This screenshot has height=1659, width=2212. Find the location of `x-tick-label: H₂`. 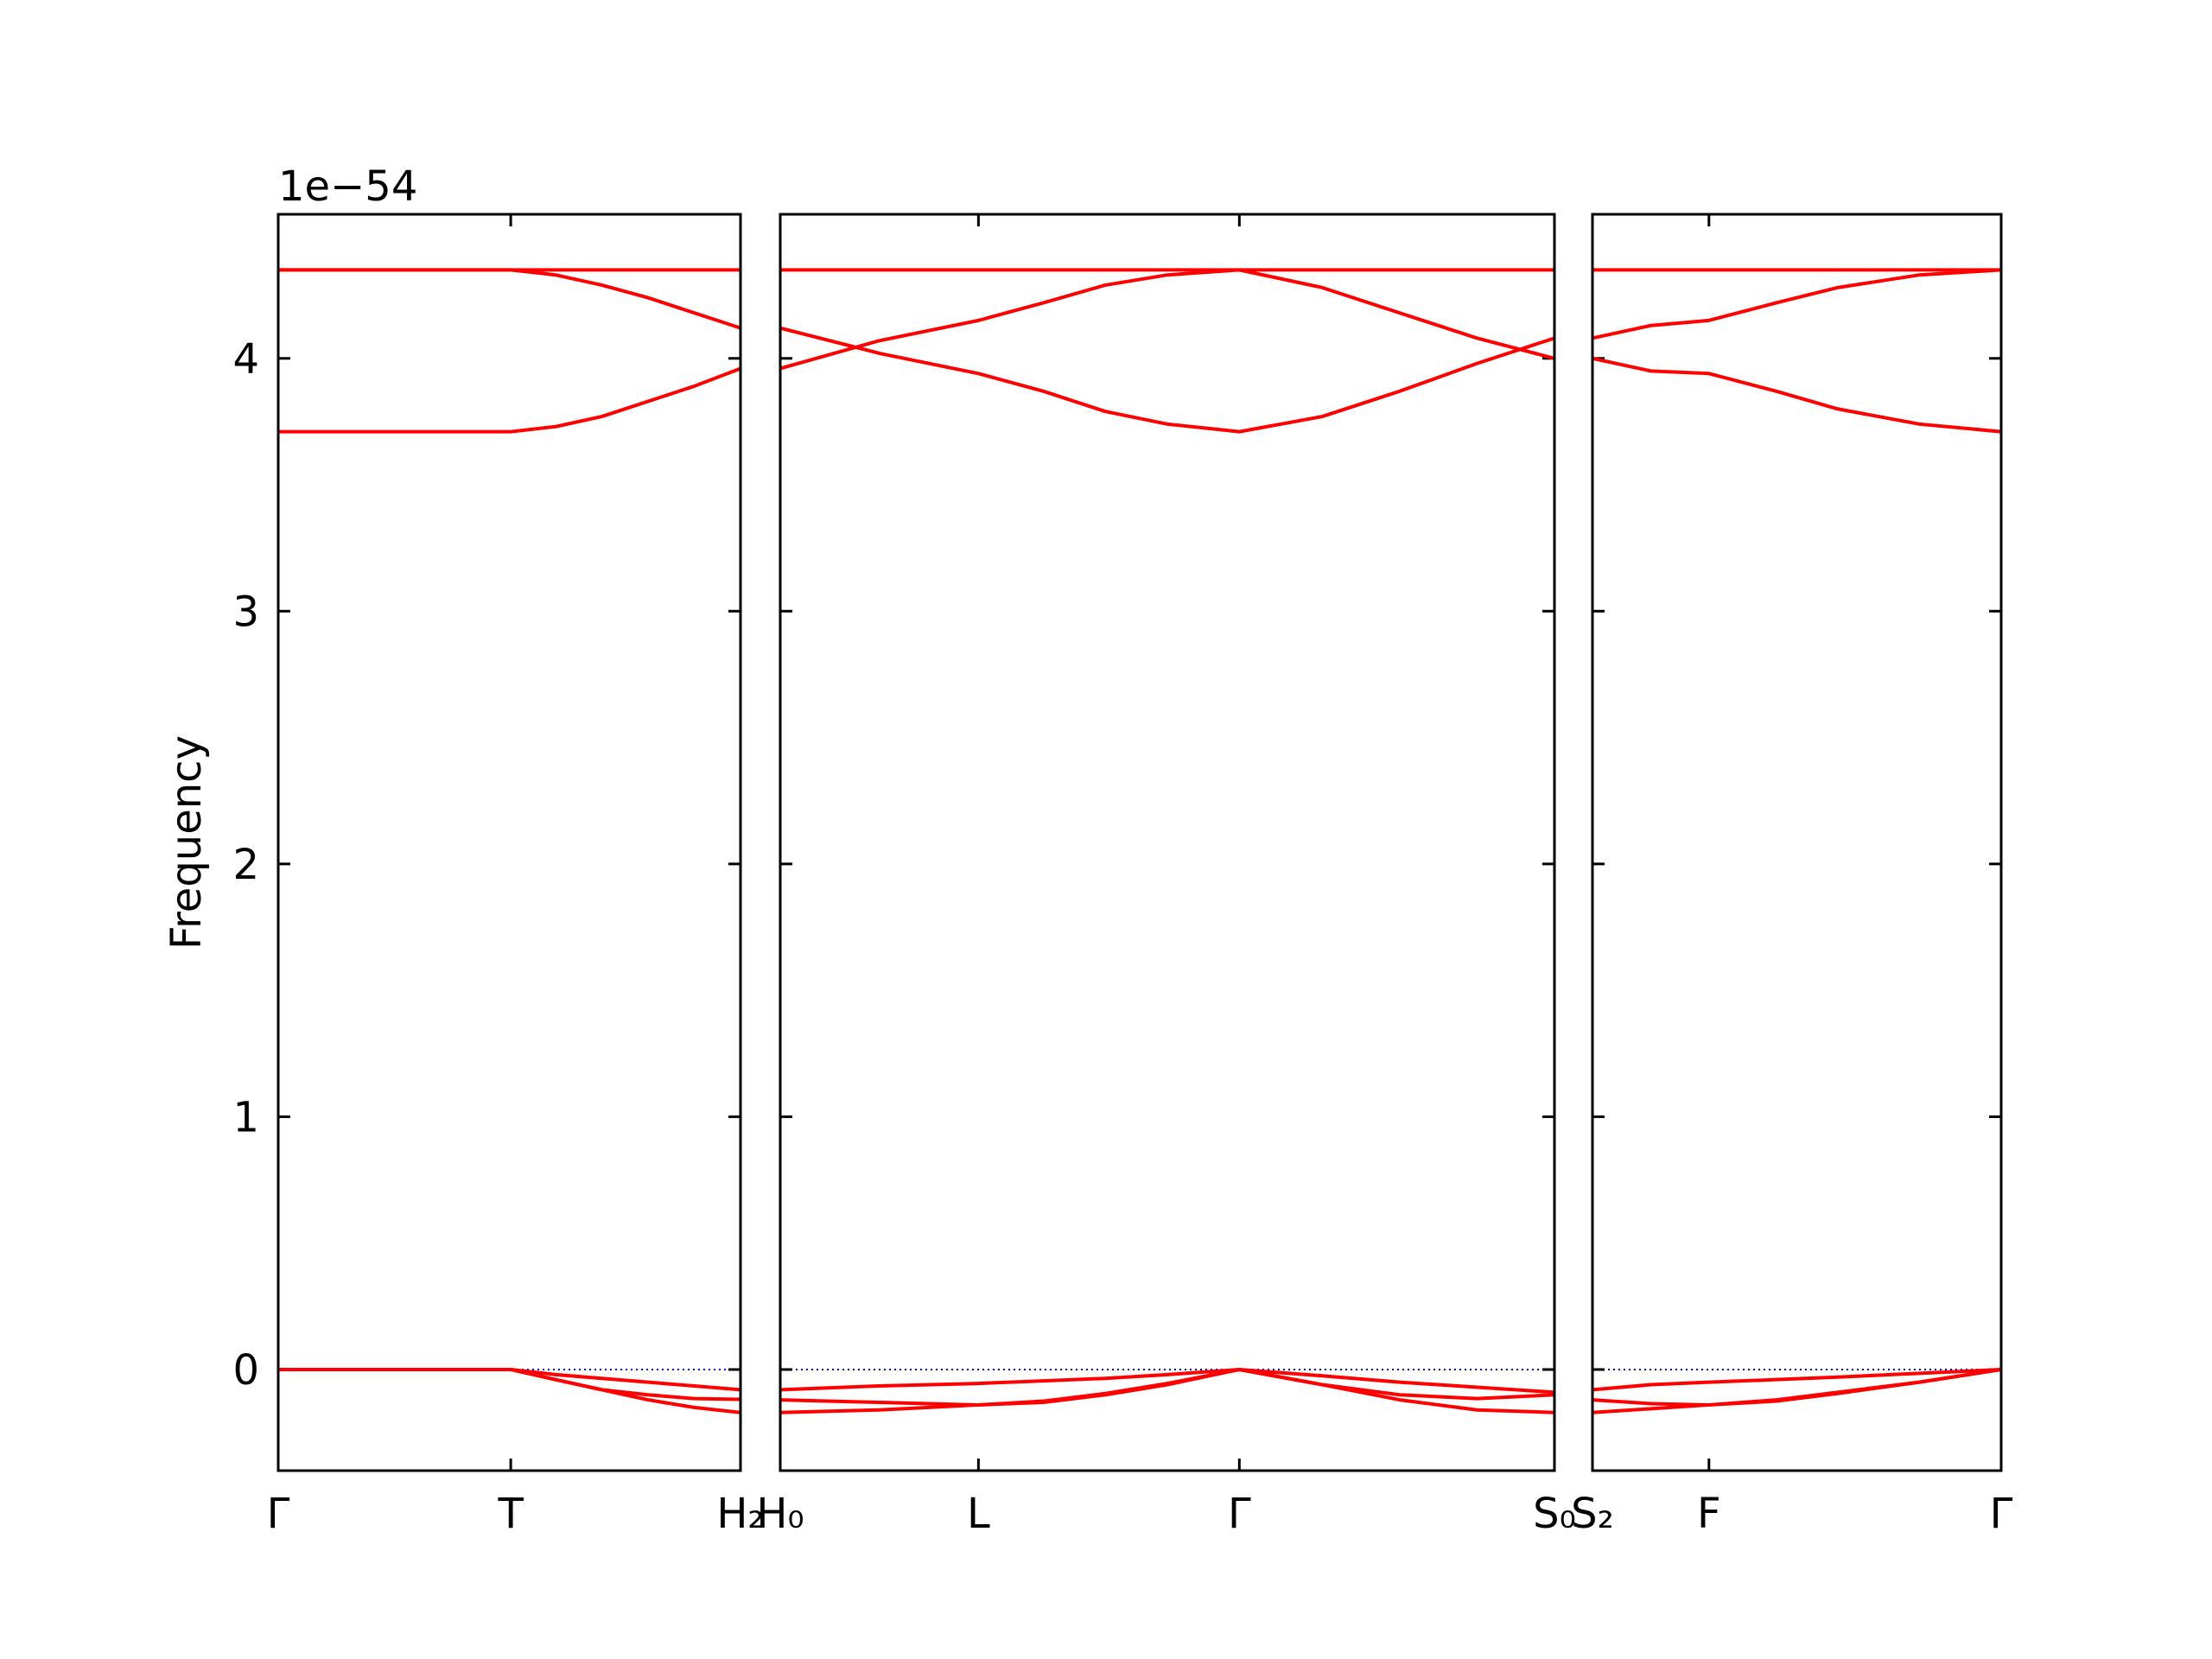

x-tick-label: H₂ is located at coordinates (740, 1514).